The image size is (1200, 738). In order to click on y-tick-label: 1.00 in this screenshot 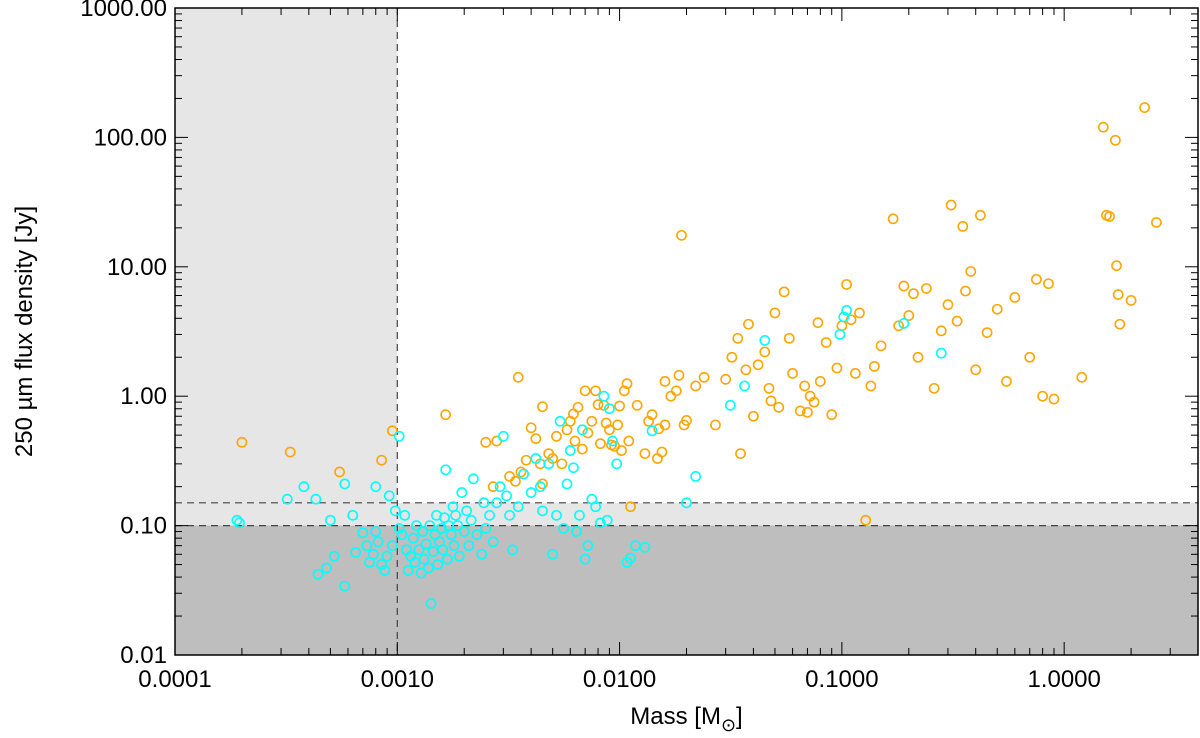, I will do `click(143, 396)`.